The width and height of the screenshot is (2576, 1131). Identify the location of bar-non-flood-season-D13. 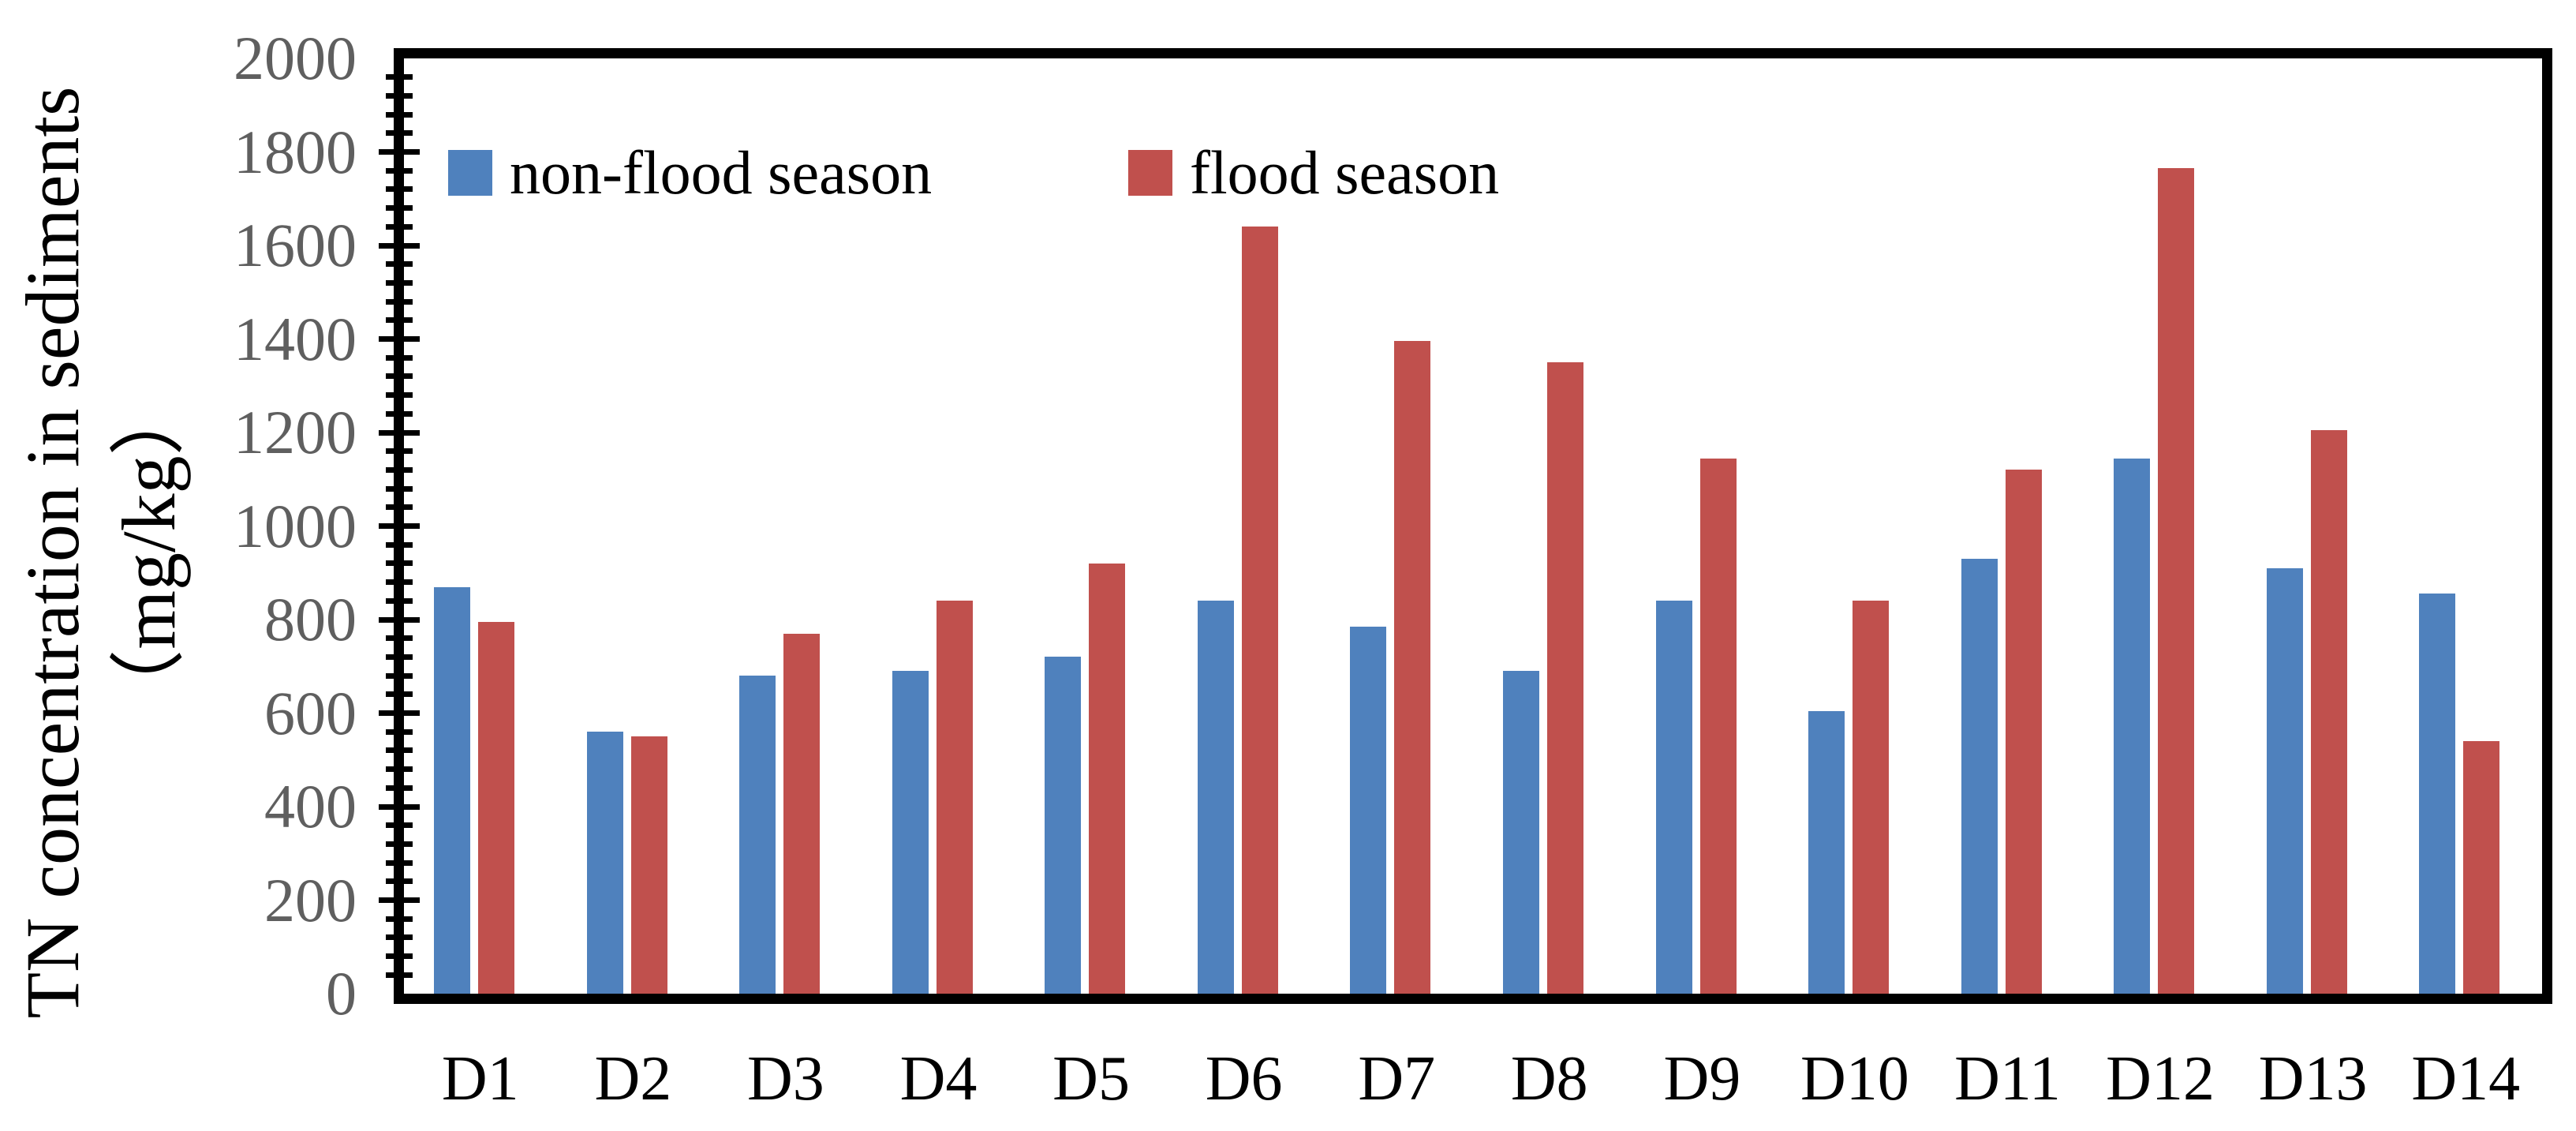
(2284, 780).